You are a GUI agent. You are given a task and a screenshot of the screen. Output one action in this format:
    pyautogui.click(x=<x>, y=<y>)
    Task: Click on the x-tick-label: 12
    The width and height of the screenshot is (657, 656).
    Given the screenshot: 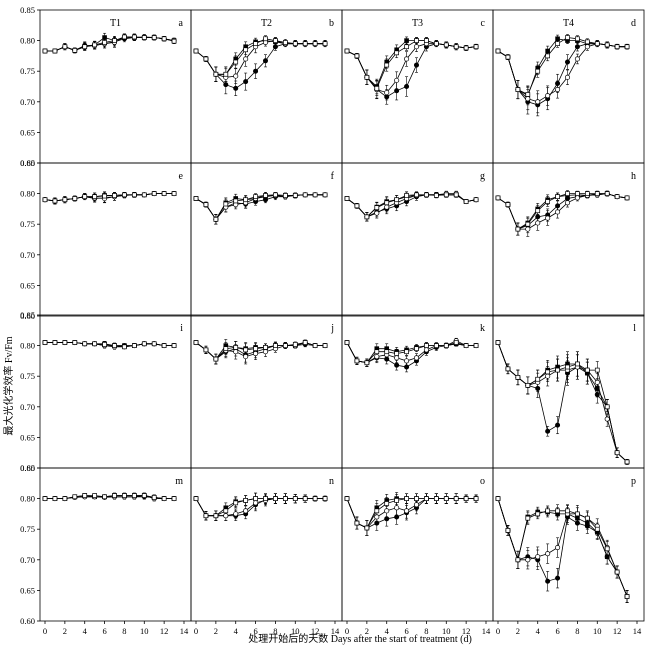 What is the action you would take?
    pyautogui.click(x=315, y=631)
    